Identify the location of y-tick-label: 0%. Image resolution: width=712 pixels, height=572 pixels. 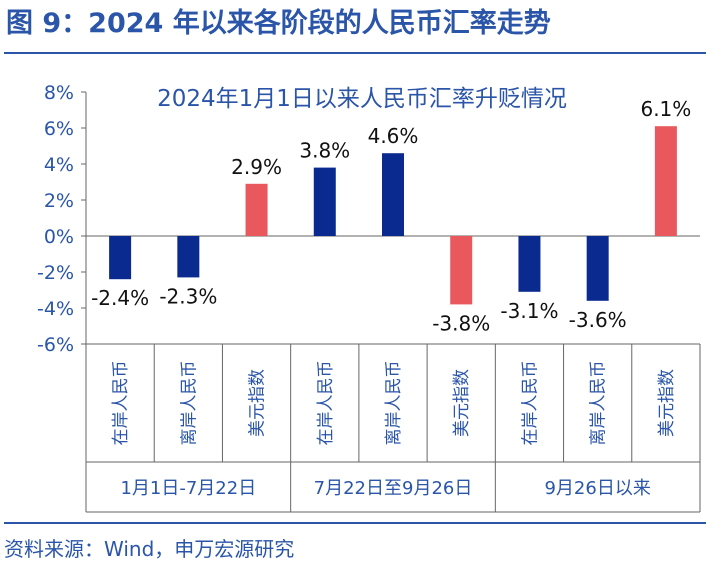
(59, 237).